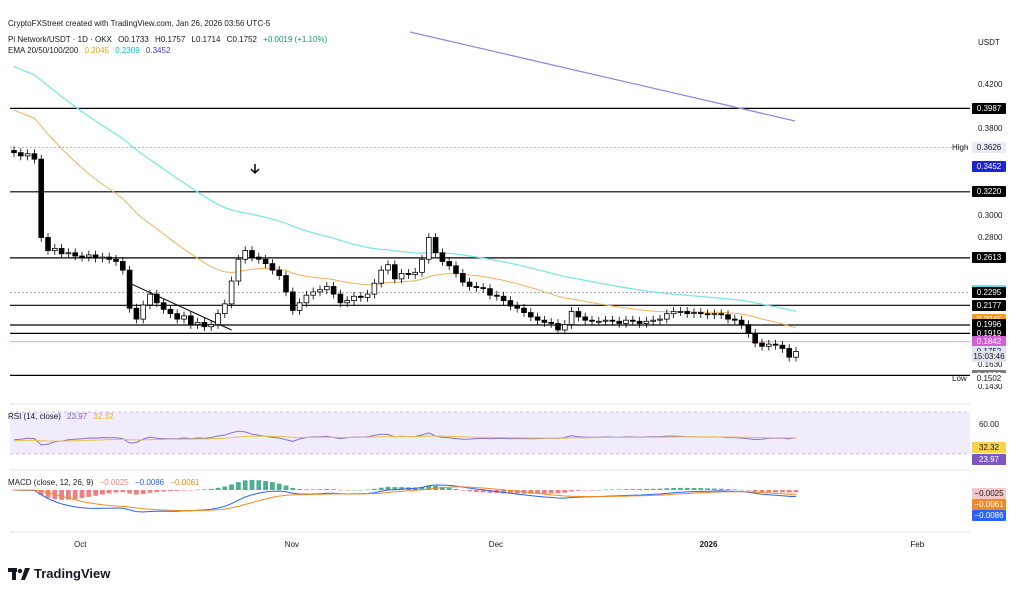  Describe the element at coordinates (59, 573) in the screenshot. I see `tradingview-logo: TradingView` at that location.